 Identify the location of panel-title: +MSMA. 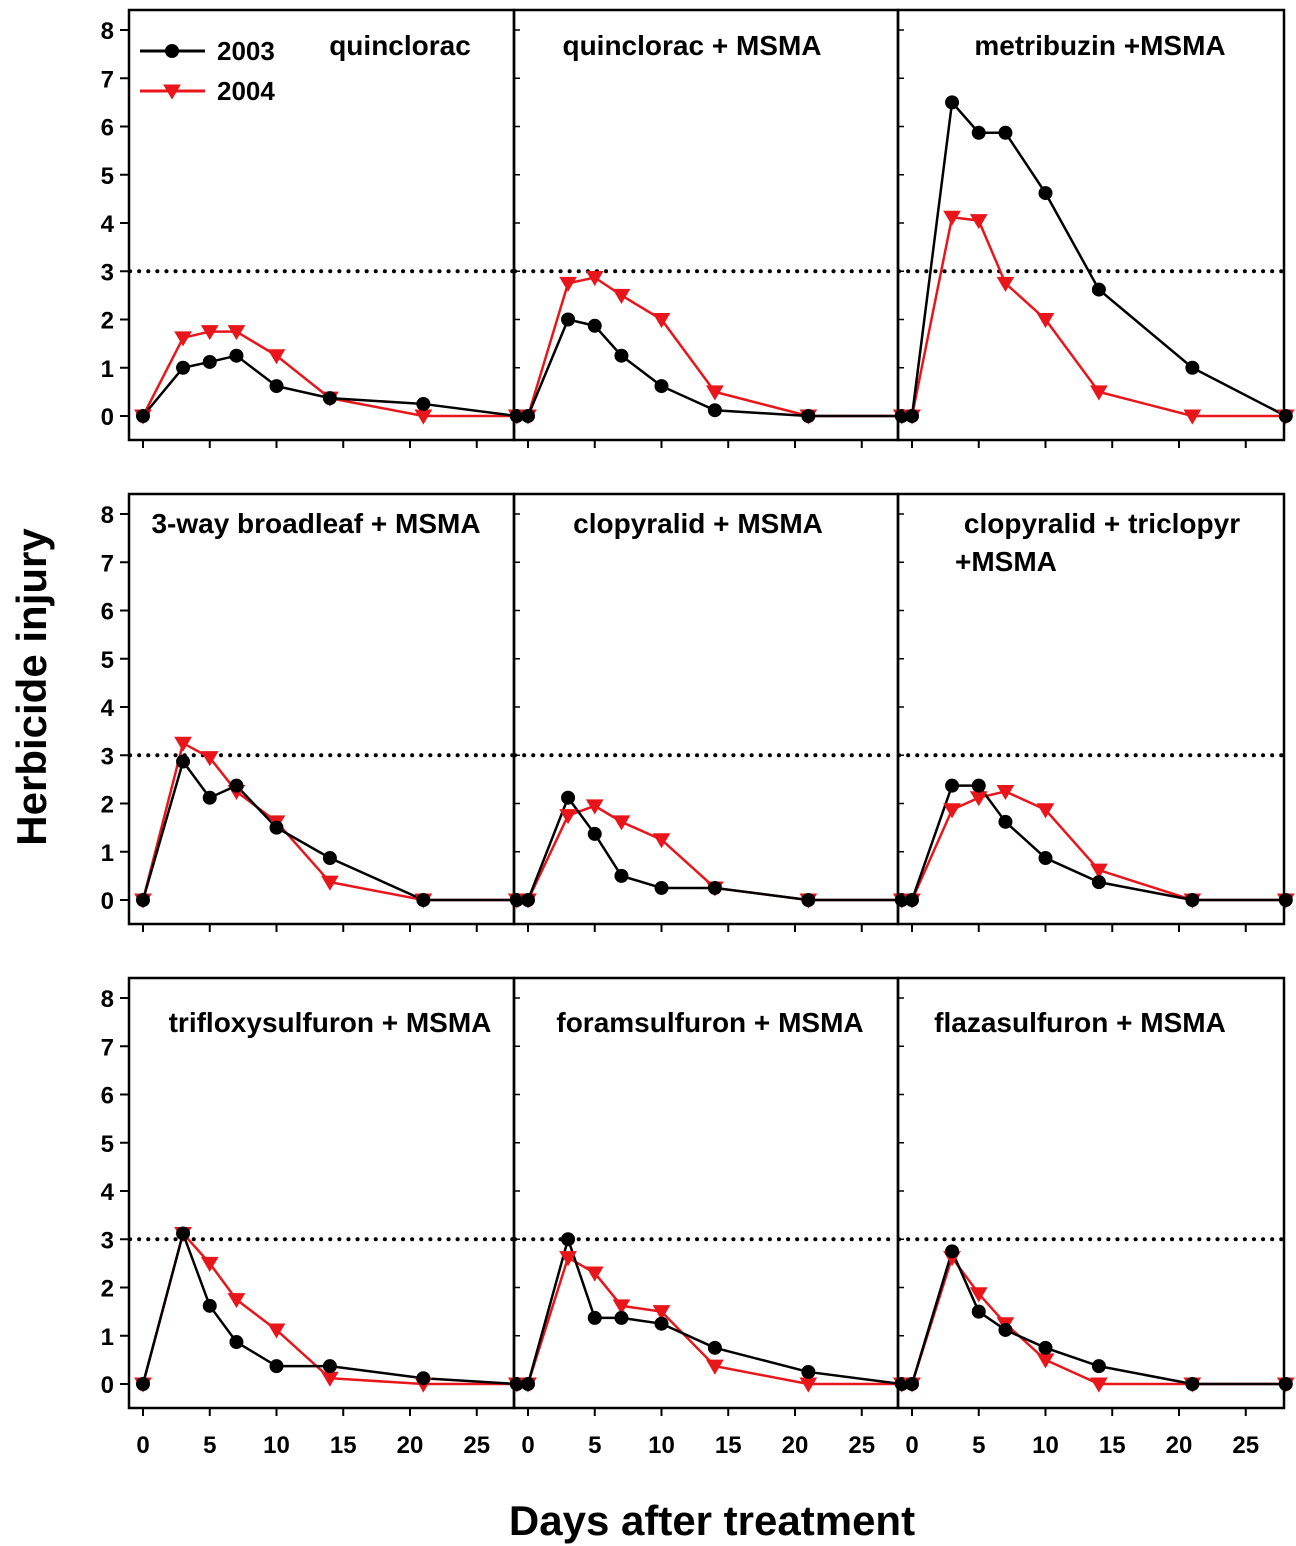
(1006, 561).